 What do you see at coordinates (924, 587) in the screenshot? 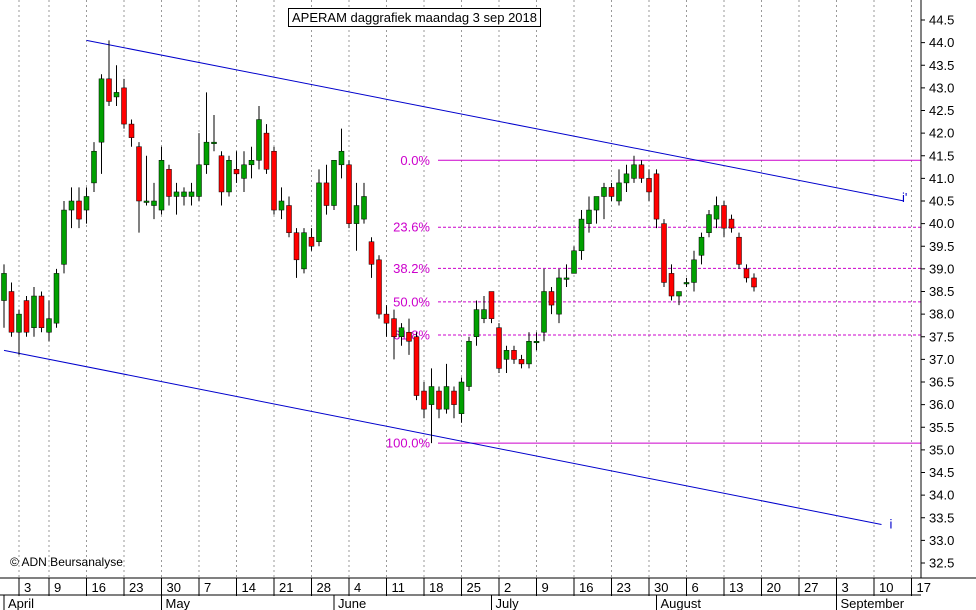
I see `x-tick-label: 17` at bounding box center [924, 587].